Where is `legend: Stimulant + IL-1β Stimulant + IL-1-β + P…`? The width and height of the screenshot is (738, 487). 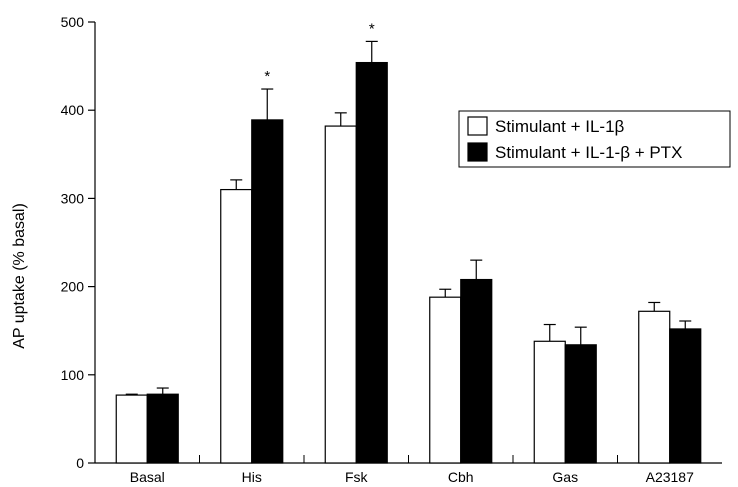 legend: Stimulant + IL-1β Stimulant + IL-1-β + P… is located at coordinates (594, 139).